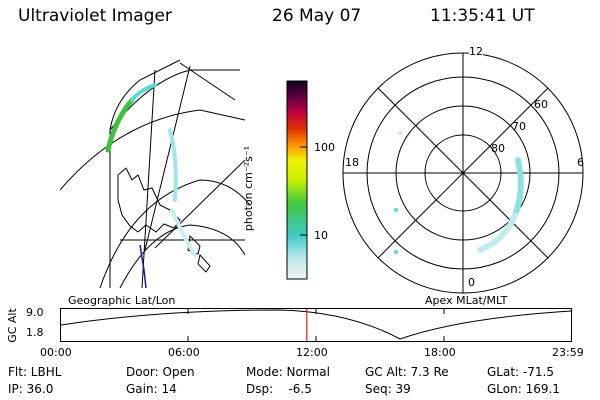  I want to click on status-gc-alt: GC Alt: 7.3 Re, so click(407, 372).